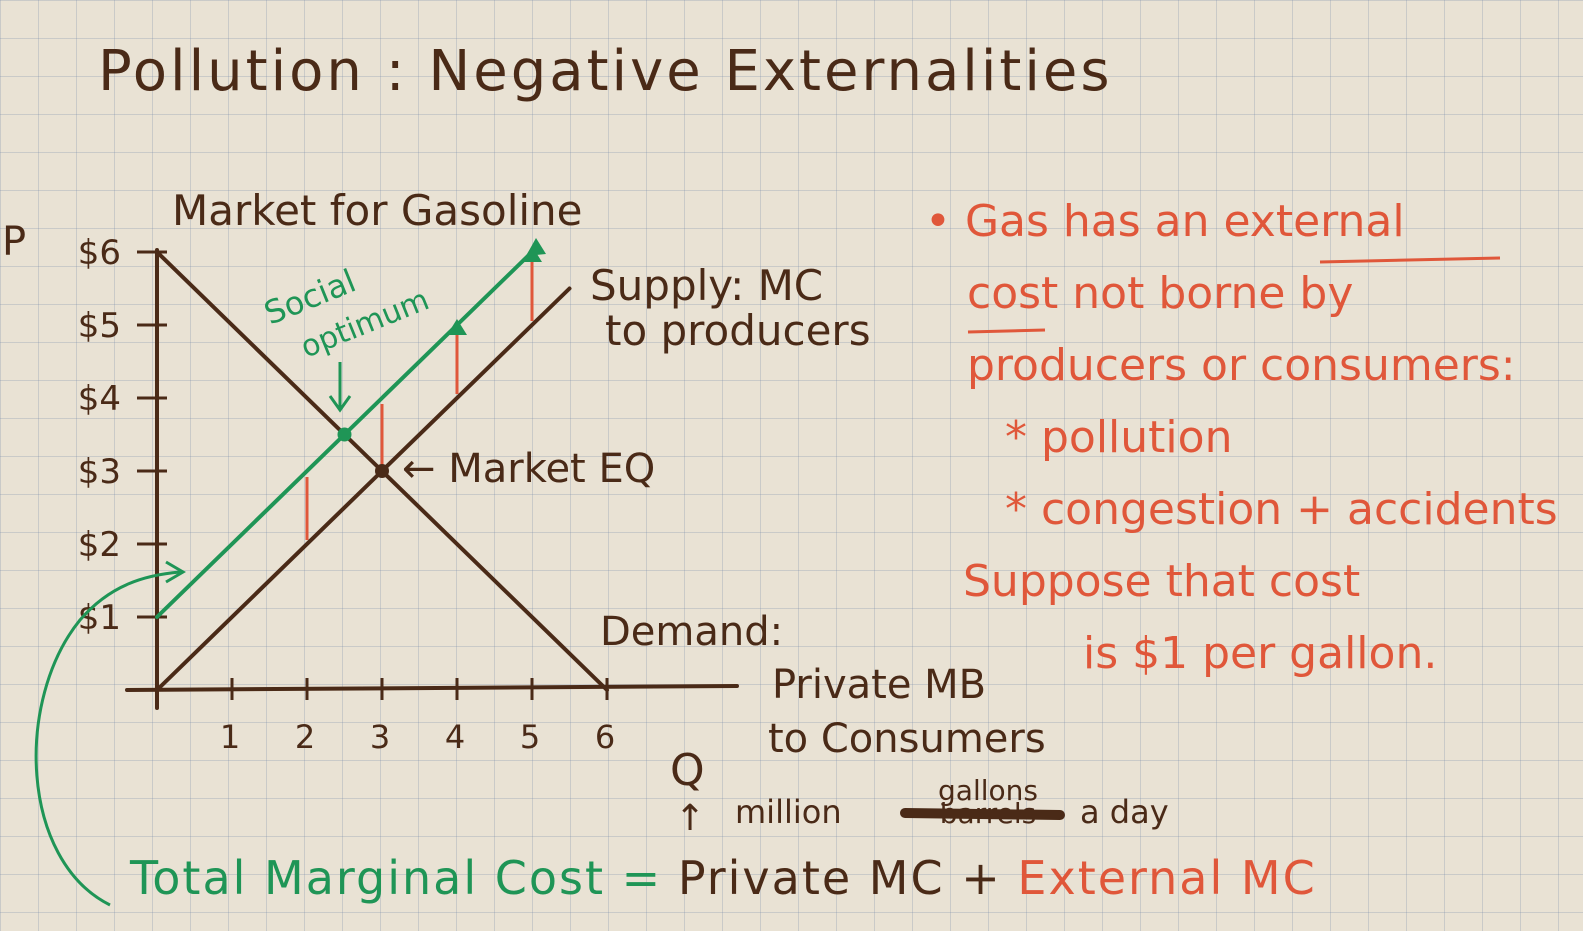  What do you see at coordinates (1160, 293) in the screenshot?
I see `note-line: cost not borne by` at bounding box center [1160, 293].